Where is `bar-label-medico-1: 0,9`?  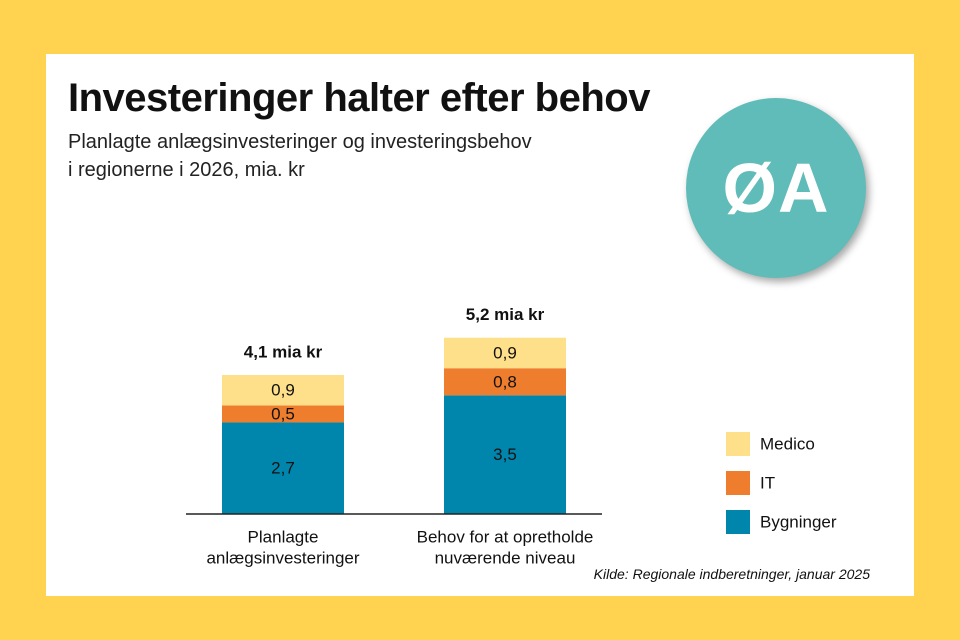 bar-label-medico-1: 0,9 is located at coordinates (283, 390).